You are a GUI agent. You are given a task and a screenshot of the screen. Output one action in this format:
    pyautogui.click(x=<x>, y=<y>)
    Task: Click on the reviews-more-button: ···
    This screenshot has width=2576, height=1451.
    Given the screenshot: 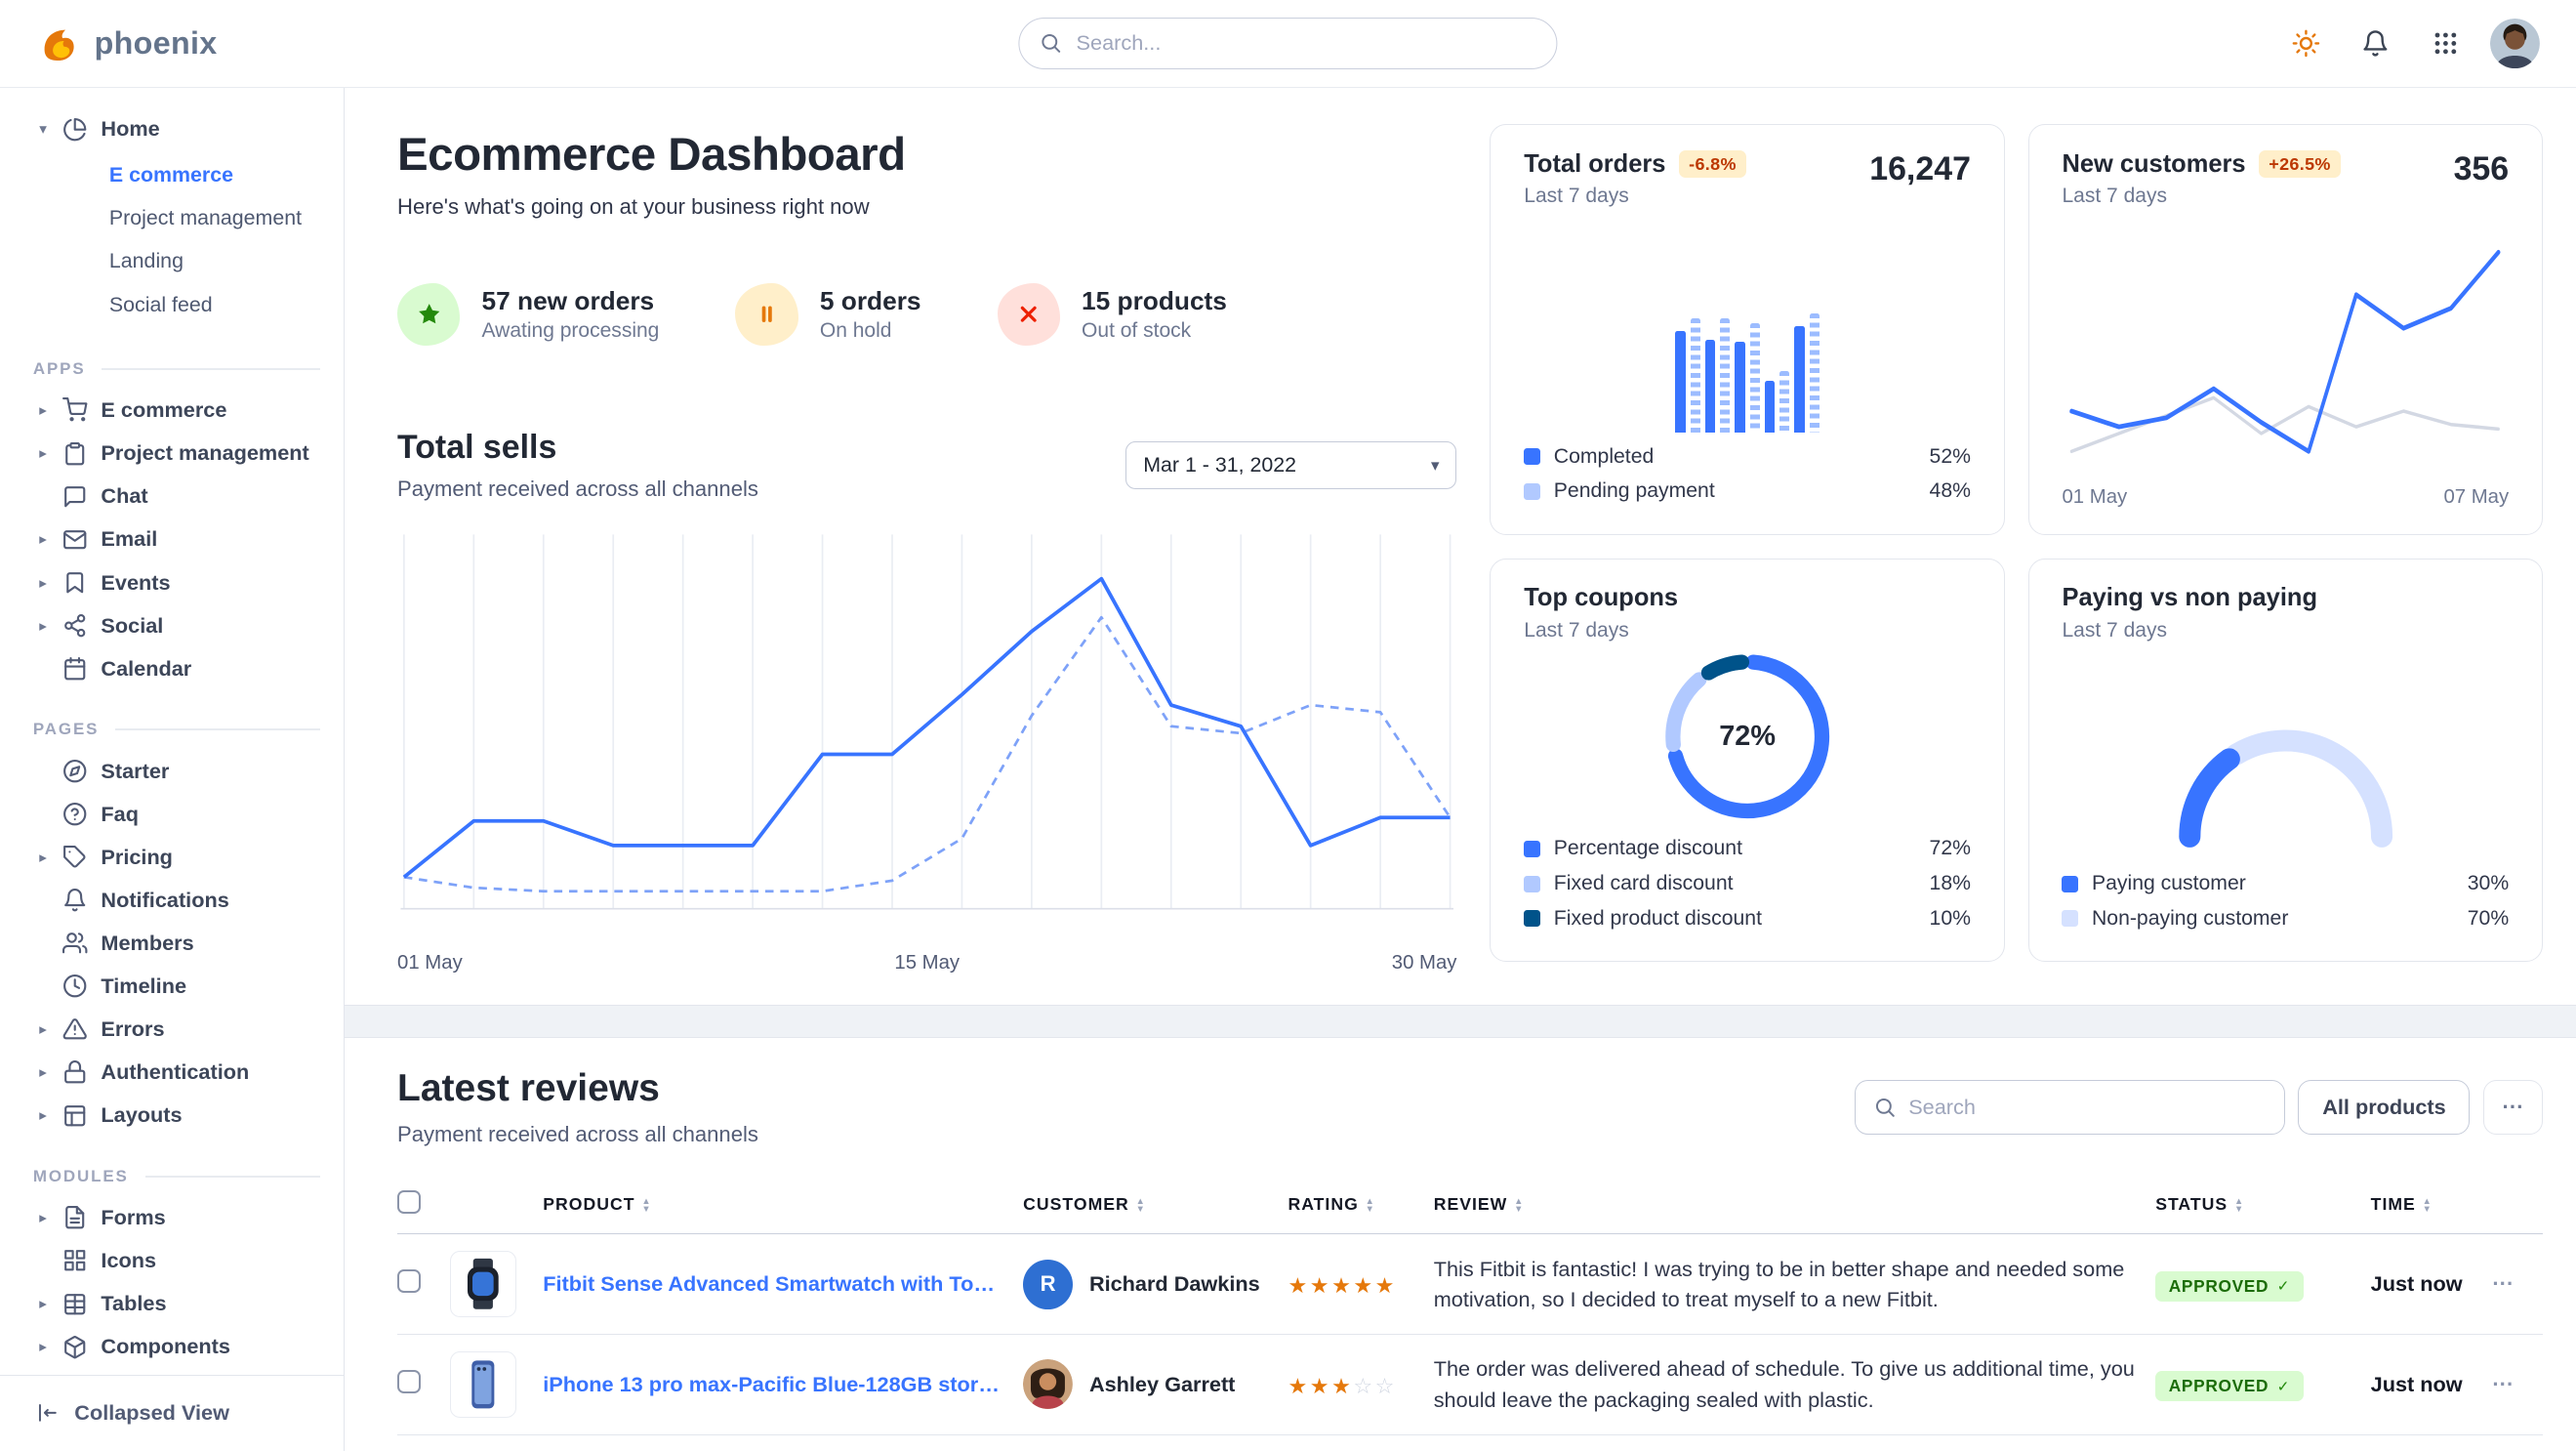 What is the action you would take?
    pyautogui.click(x=2513, y=1108)
    